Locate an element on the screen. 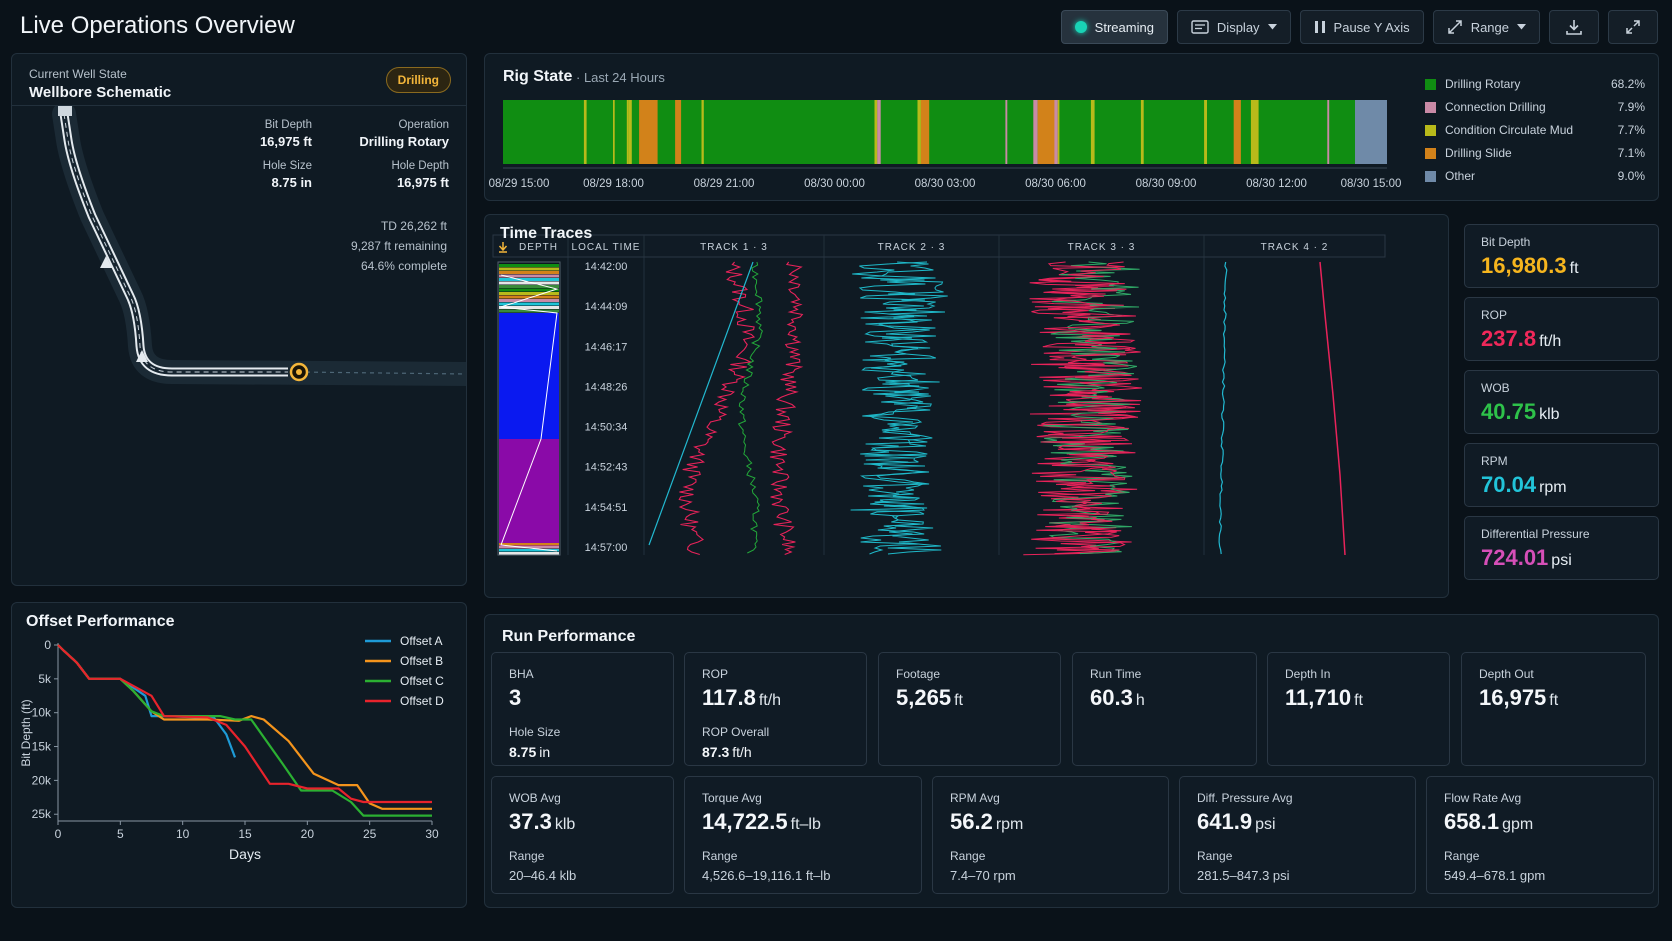 The height and width of the screenshot is (941, 1672). legend-label: Drilling Slide is located at coordinates (1478, 153).